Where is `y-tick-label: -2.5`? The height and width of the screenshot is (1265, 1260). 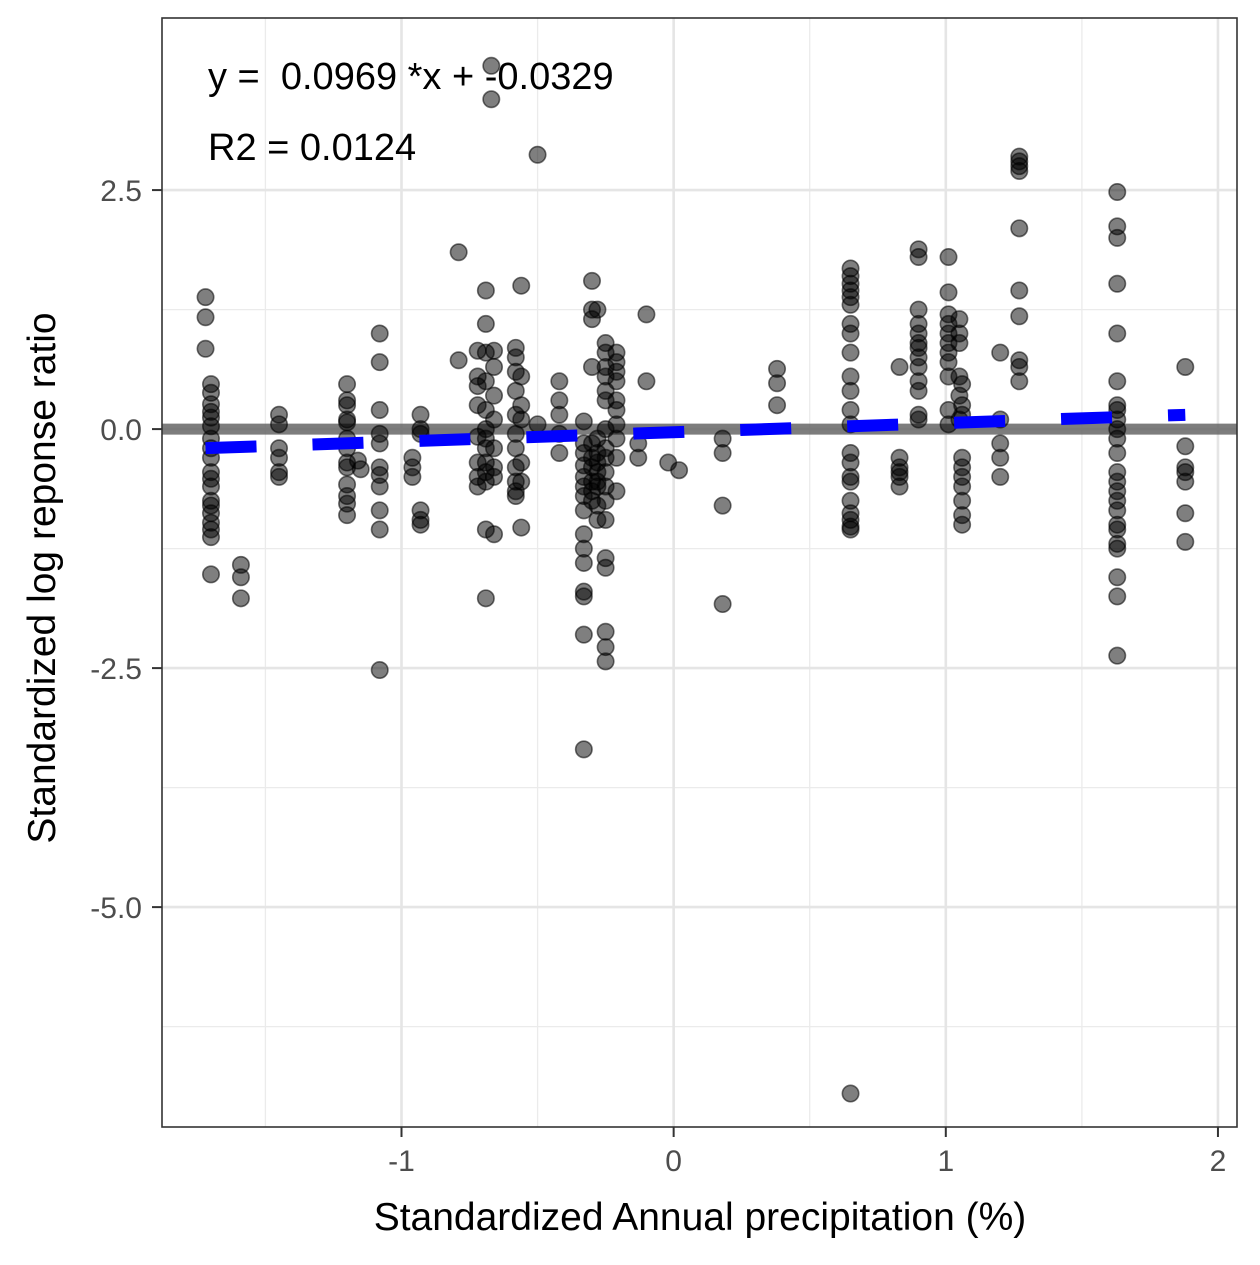
y-tick-label: -2.5 is located at coordinates (116, 669).